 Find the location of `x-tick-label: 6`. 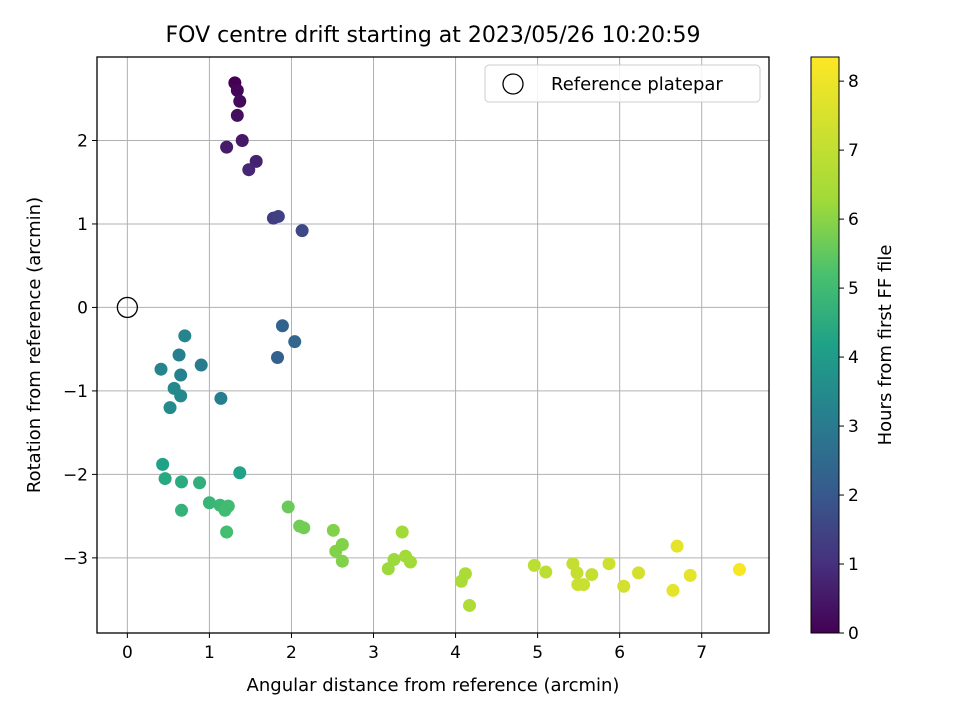

x-tick-label: 6 is located at coordinates (619, 653).